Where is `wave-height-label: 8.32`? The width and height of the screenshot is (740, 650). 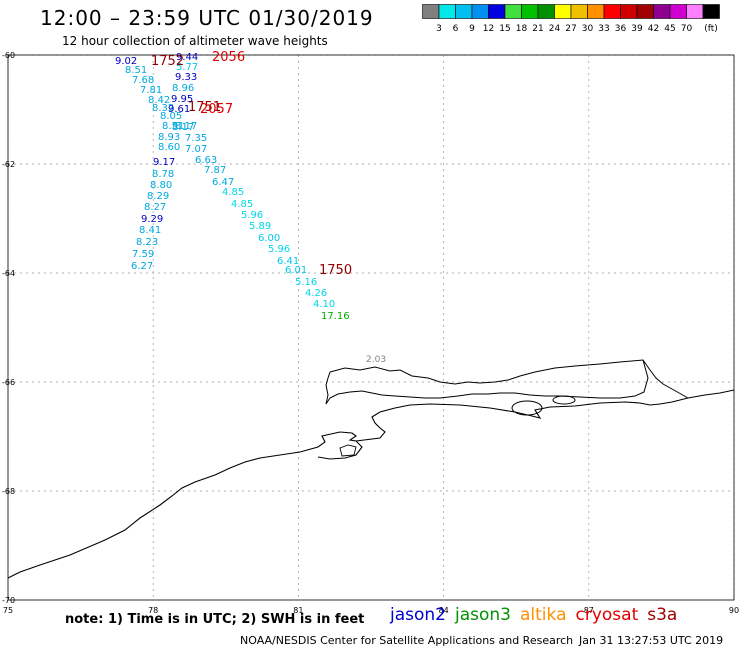
wave-height-label: 8.32 is located at coordinates (163, 108).